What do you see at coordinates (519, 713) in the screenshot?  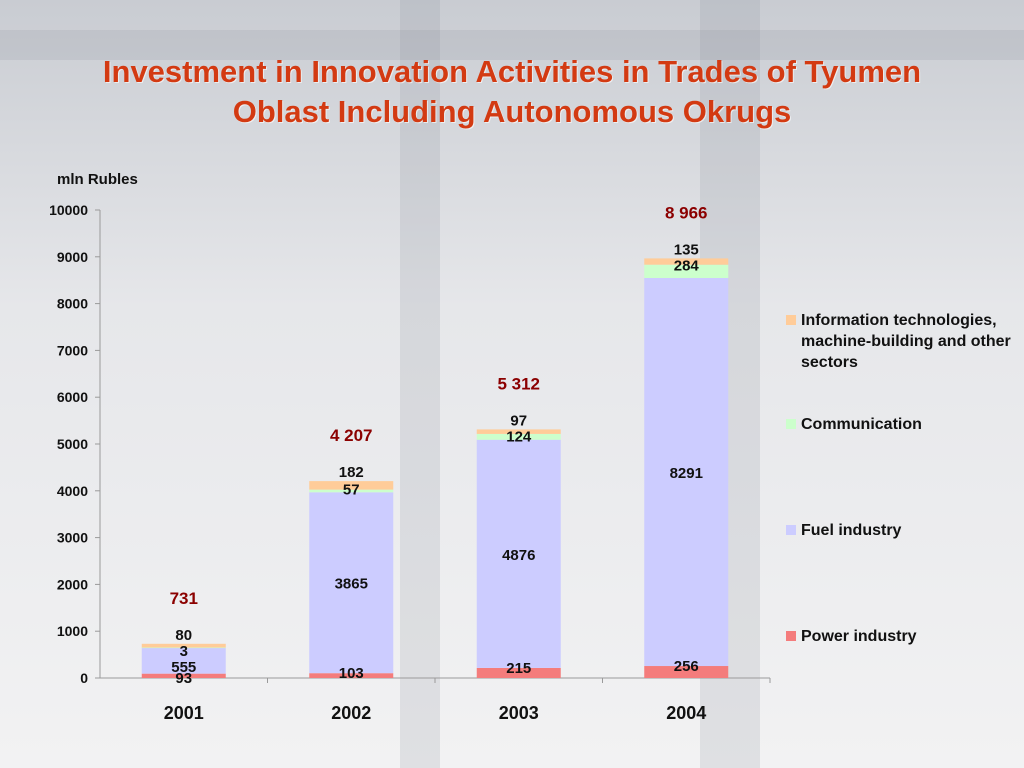 I see `x-tick-label: 2003` at bounding box center [519, 713].